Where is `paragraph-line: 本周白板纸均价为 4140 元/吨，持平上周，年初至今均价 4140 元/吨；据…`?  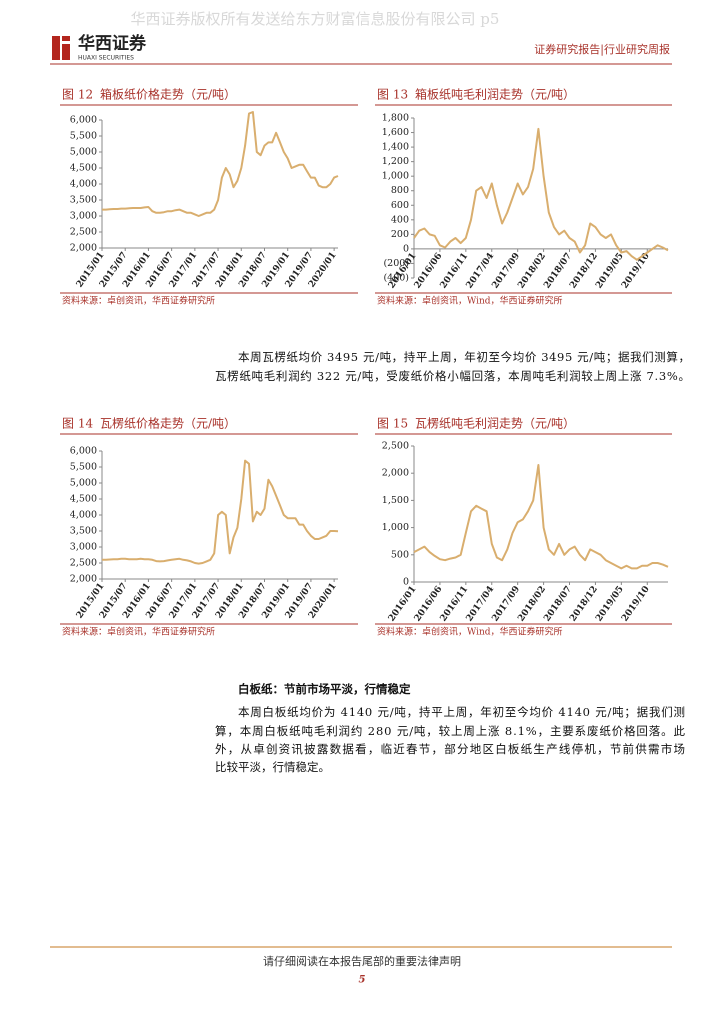
paragraph-line: 本周白板纸均价为 4140 元/吨，持平上周，年初至今均价 4140 元/吨；据… is located at coordinates (461, 712).